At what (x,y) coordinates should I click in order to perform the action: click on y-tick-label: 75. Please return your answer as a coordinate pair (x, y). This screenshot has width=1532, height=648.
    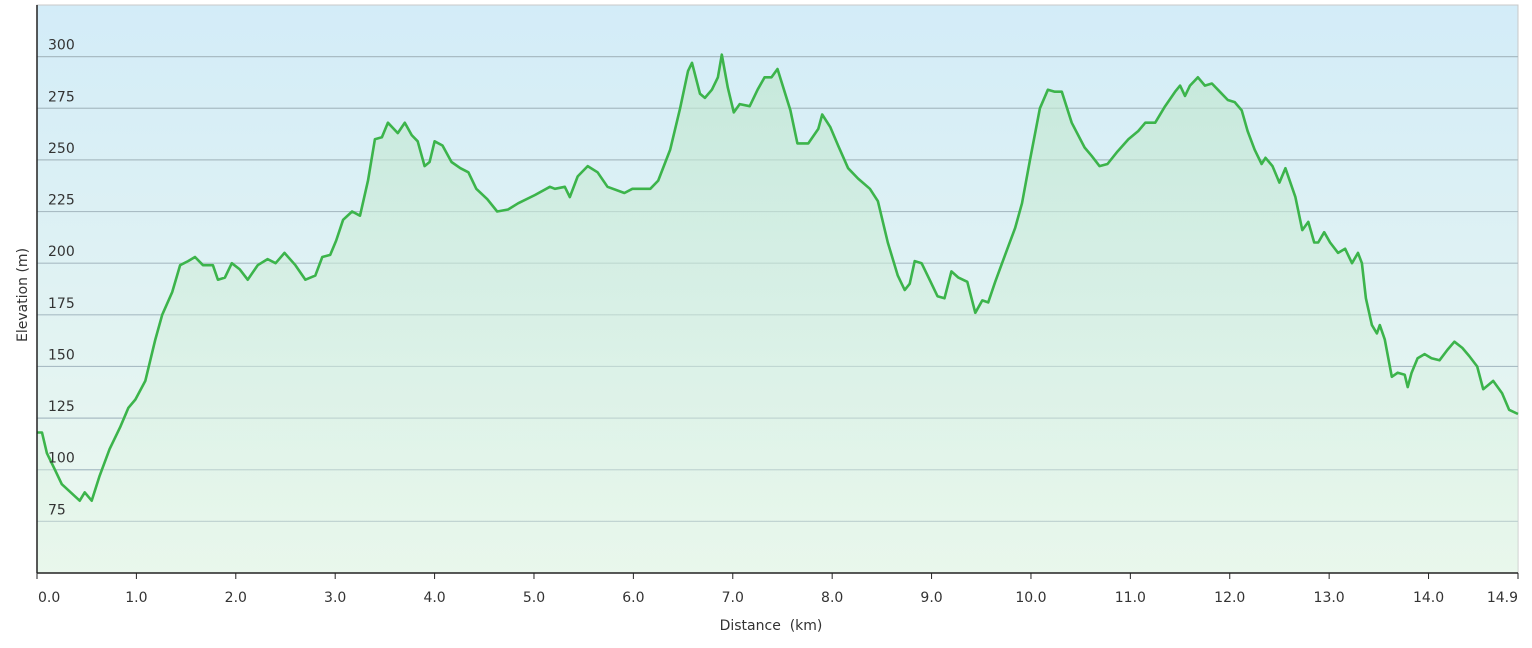
    Looking at the image, I should click on (57, 510).